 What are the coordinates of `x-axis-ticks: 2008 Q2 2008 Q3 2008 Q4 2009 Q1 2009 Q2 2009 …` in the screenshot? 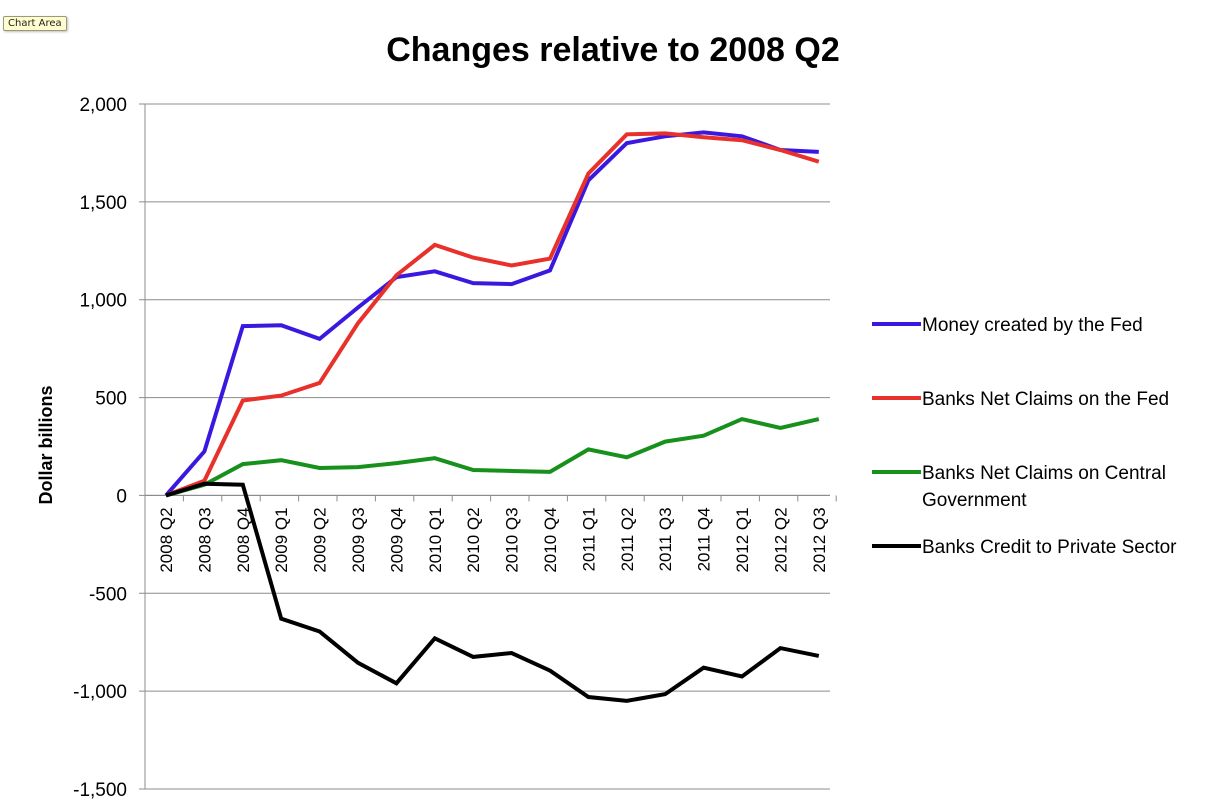 It's located at (490, 534).